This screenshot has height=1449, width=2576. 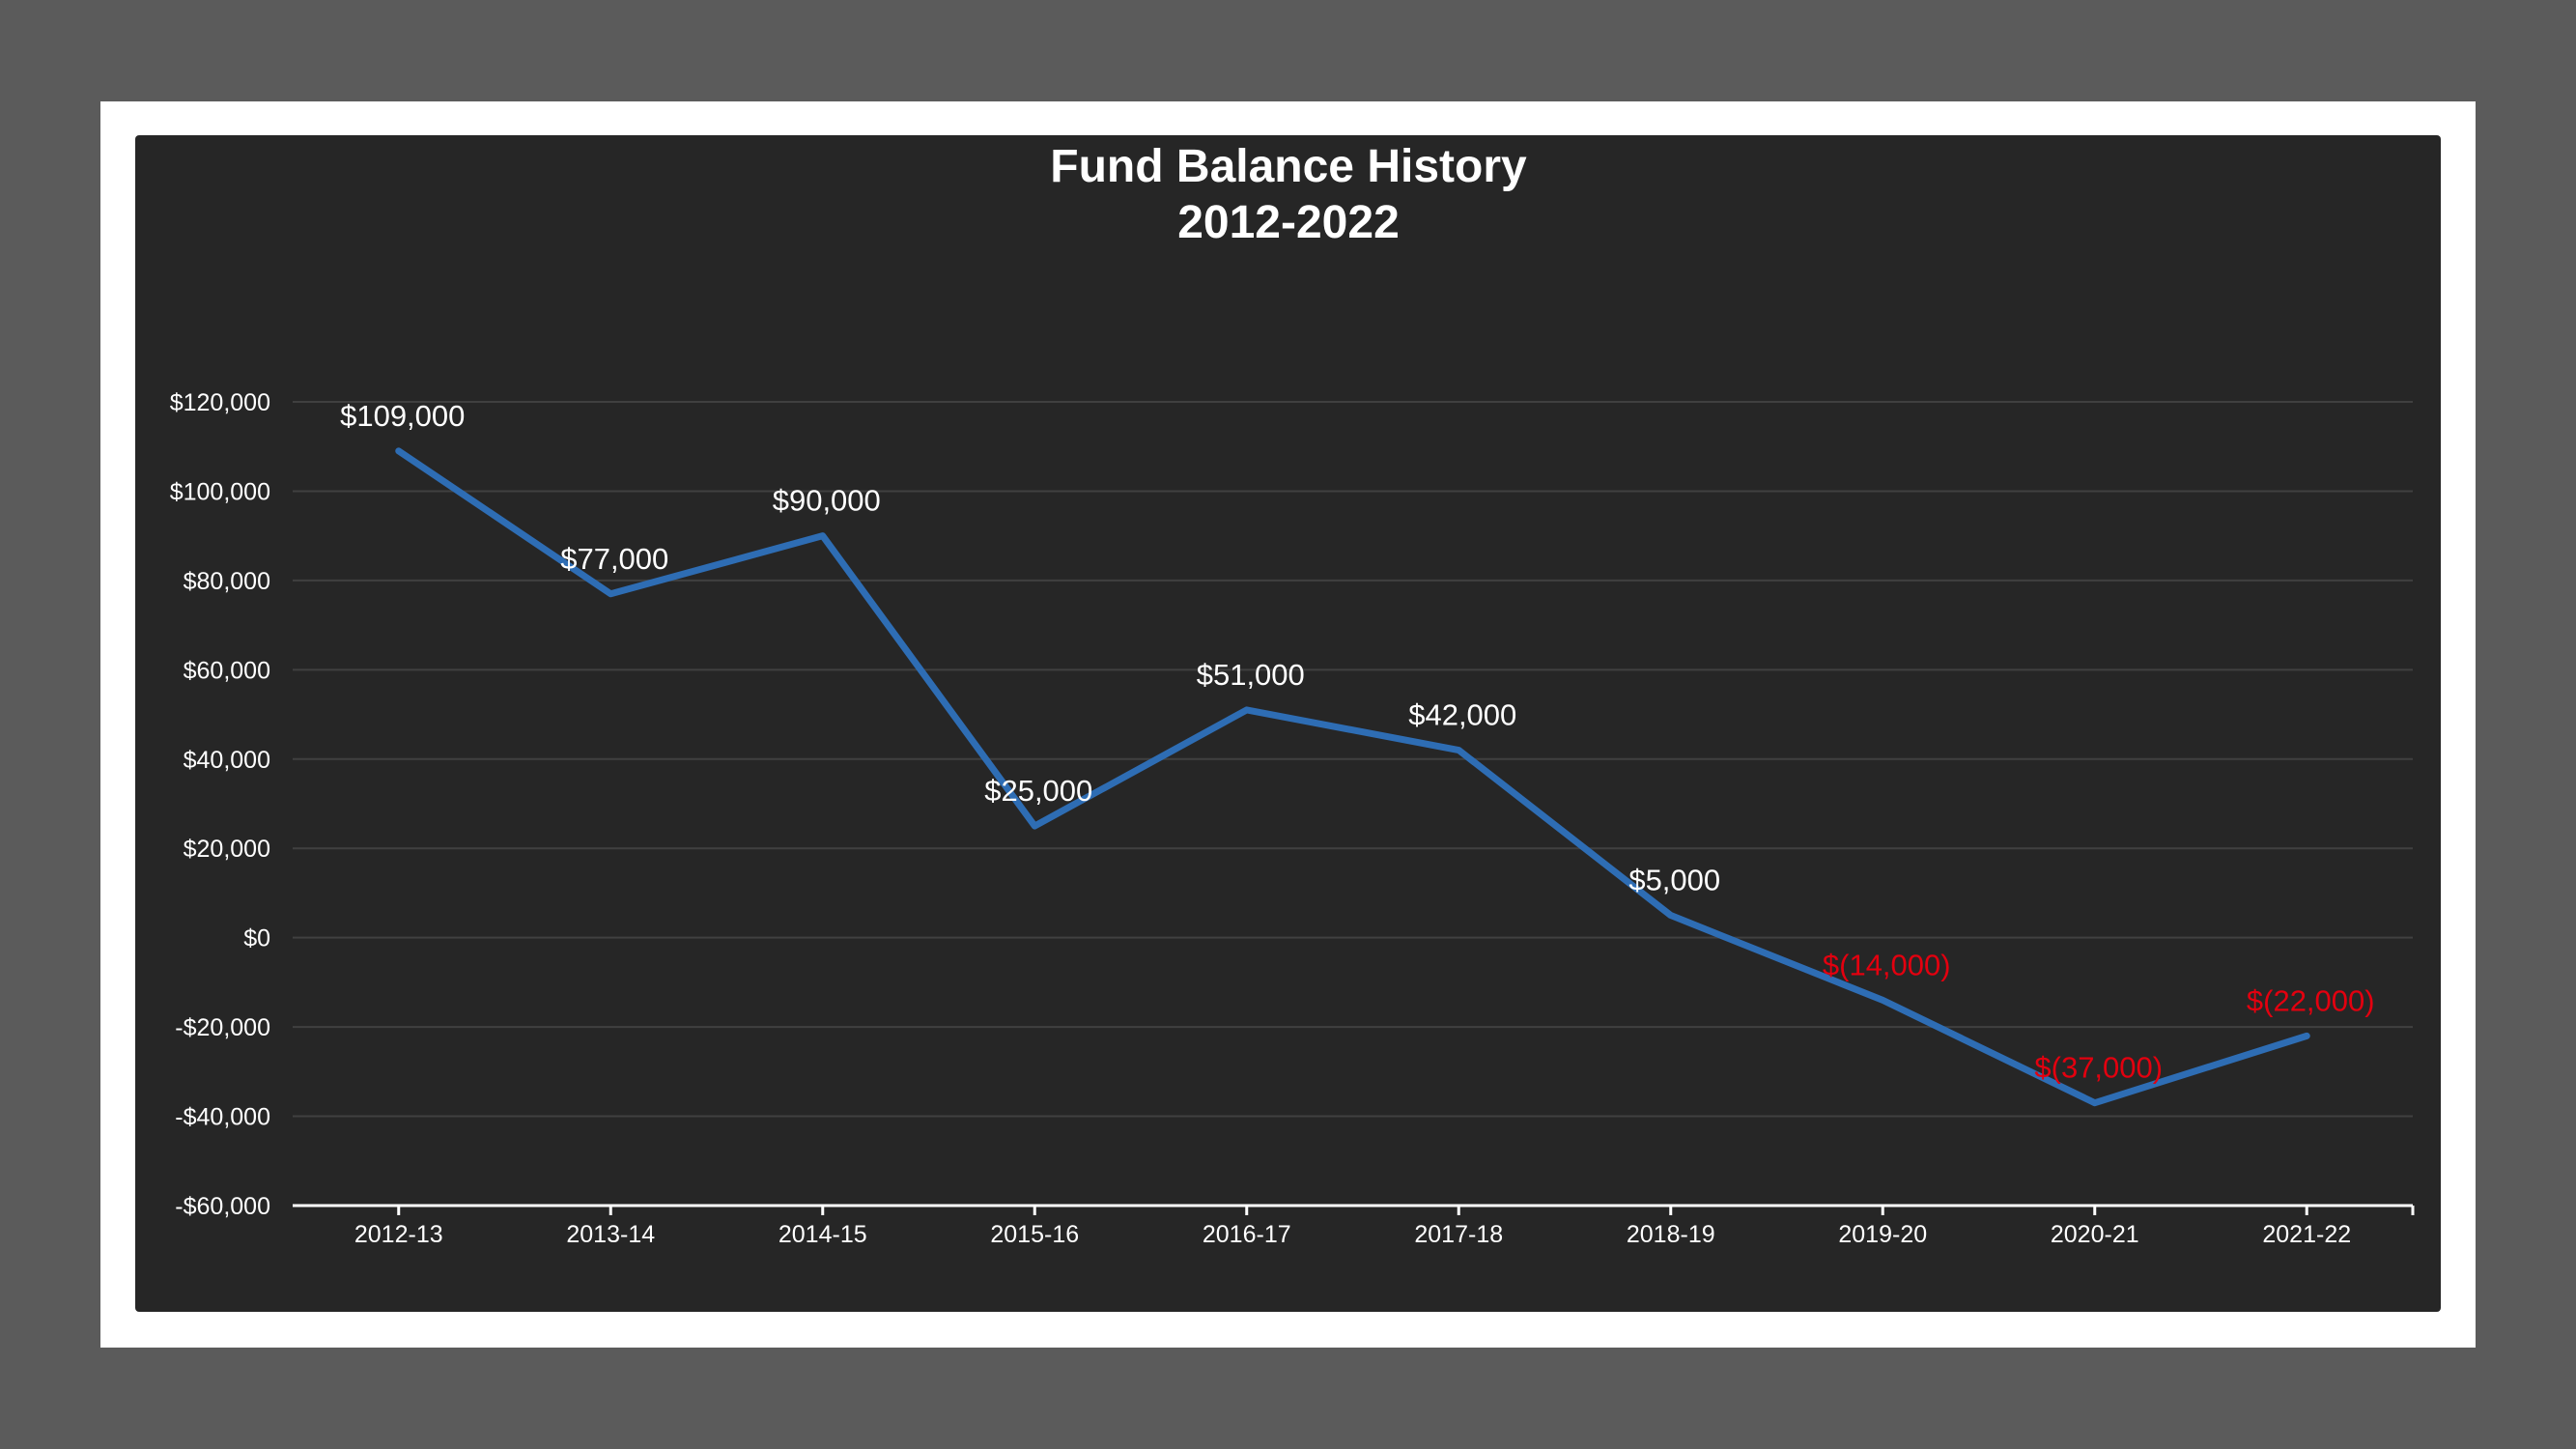 I want to click on data-label: $(22,000), so click(x=2311, y=1000).